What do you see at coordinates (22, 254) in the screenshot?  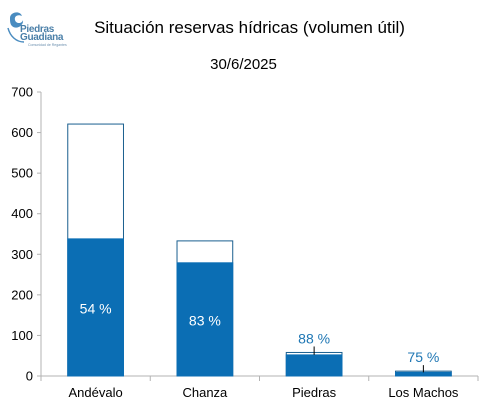 I see `y-tick-label: 300` at bounding box center [22, 254].